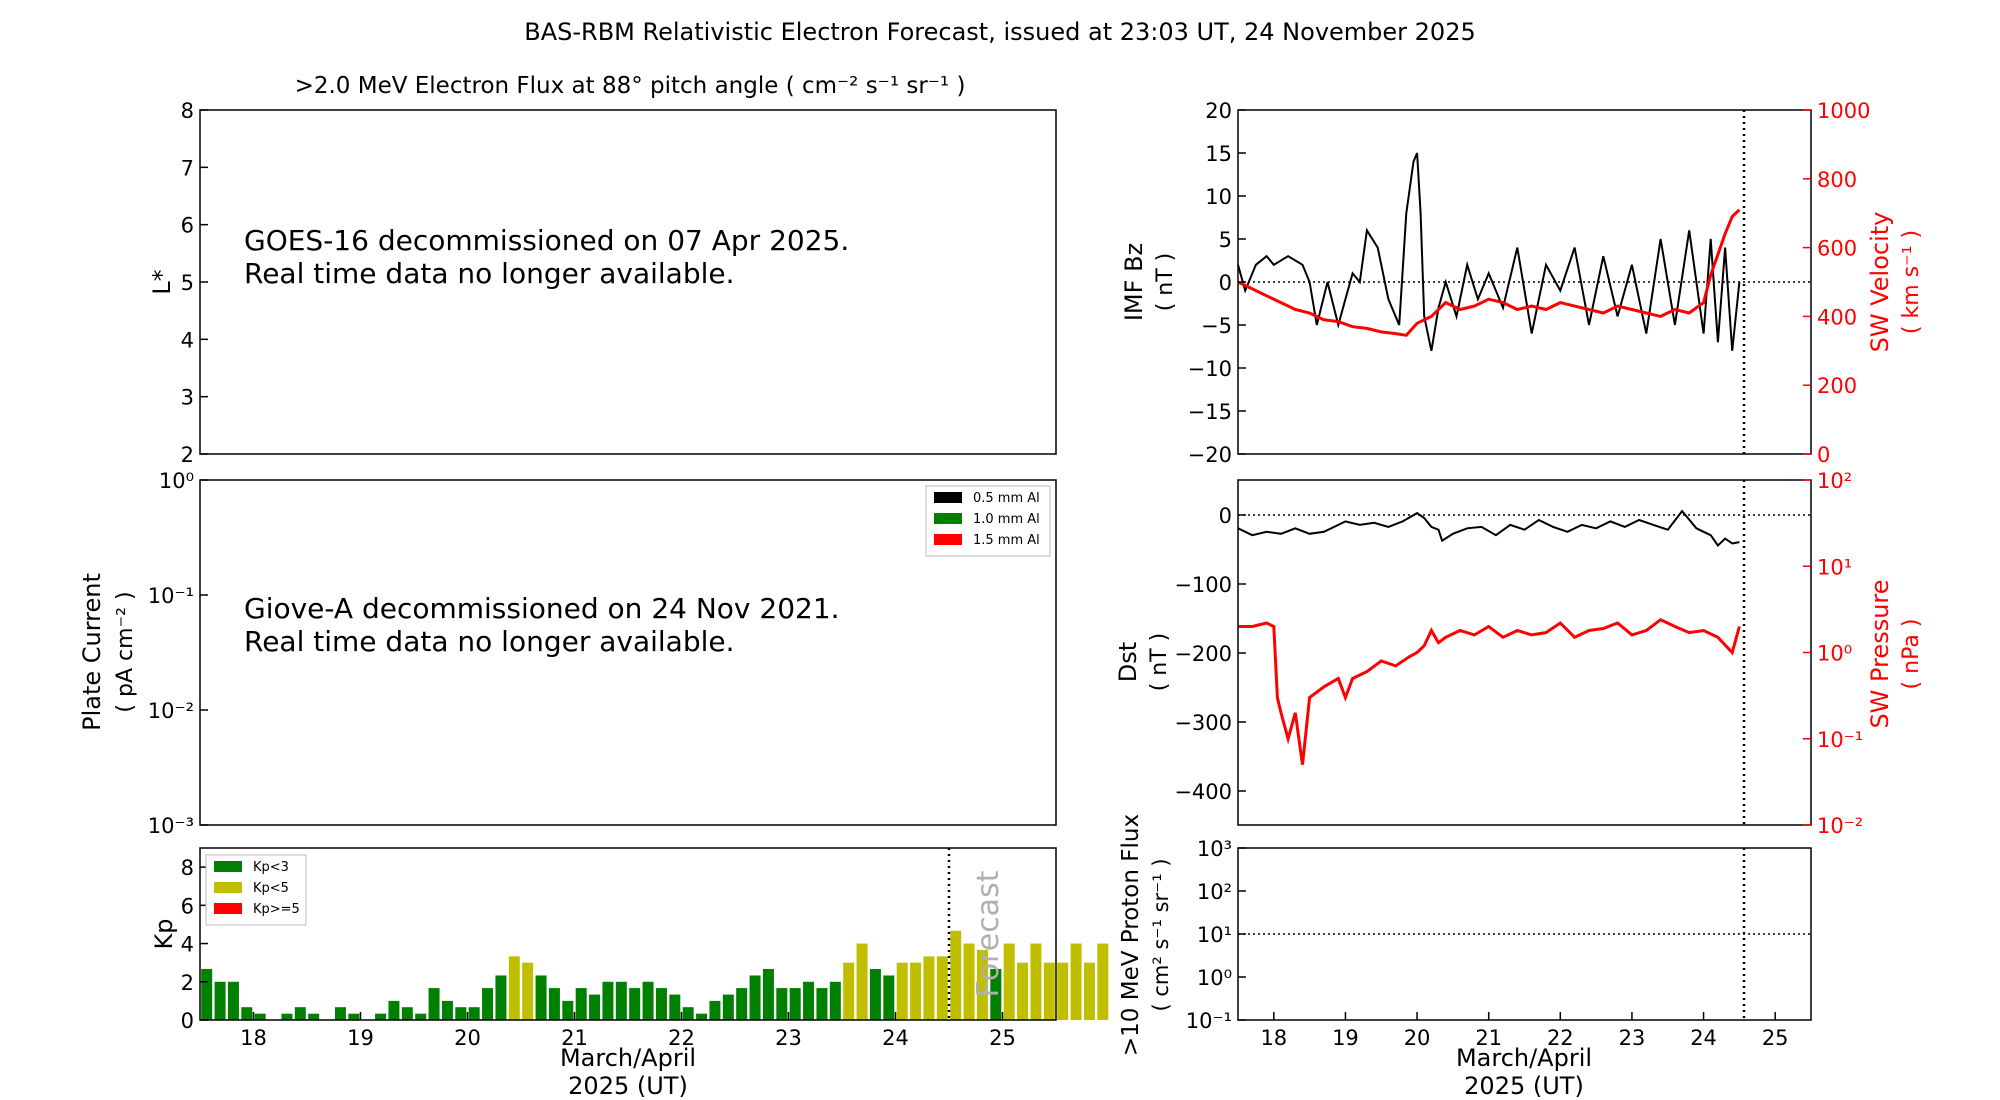  Describe the element at coordinates (253, 1038) in the screenshot. I see `kp-xaxis-tick-label: 18` at that location.